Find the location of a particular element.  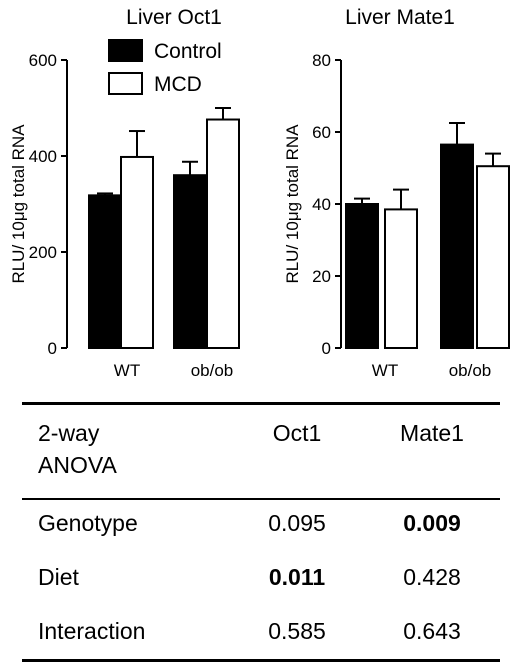

chart1-legend-label: Control is located at coordinates (188, 51).